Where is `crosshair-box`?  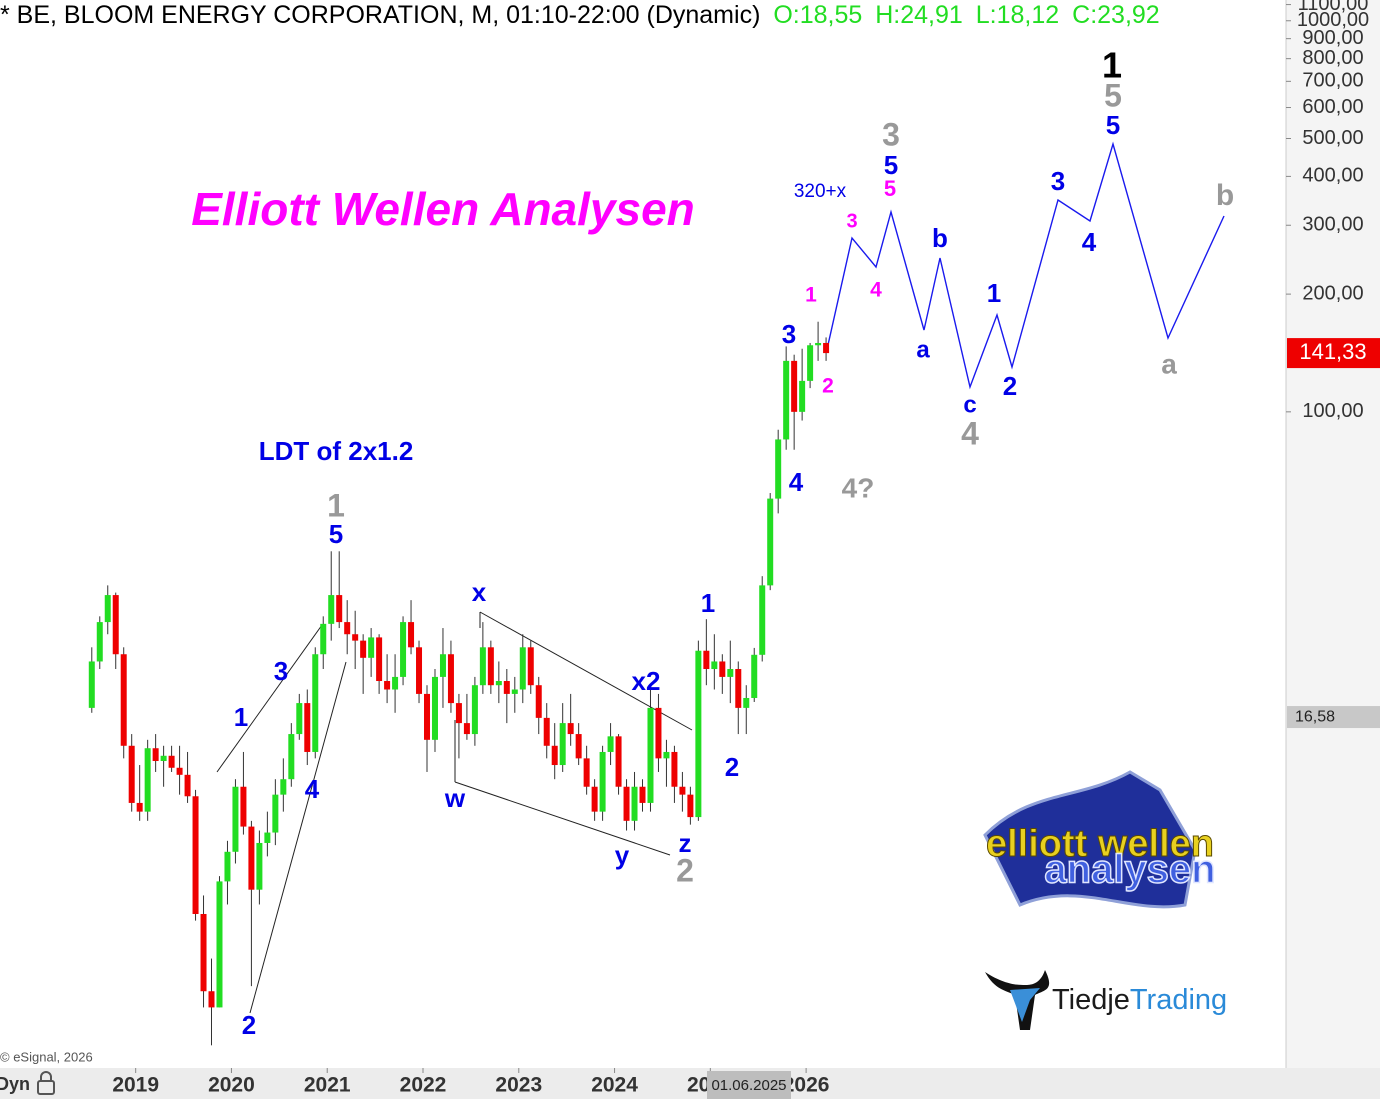 crosshair-box is located at coordinates (749, 1085).